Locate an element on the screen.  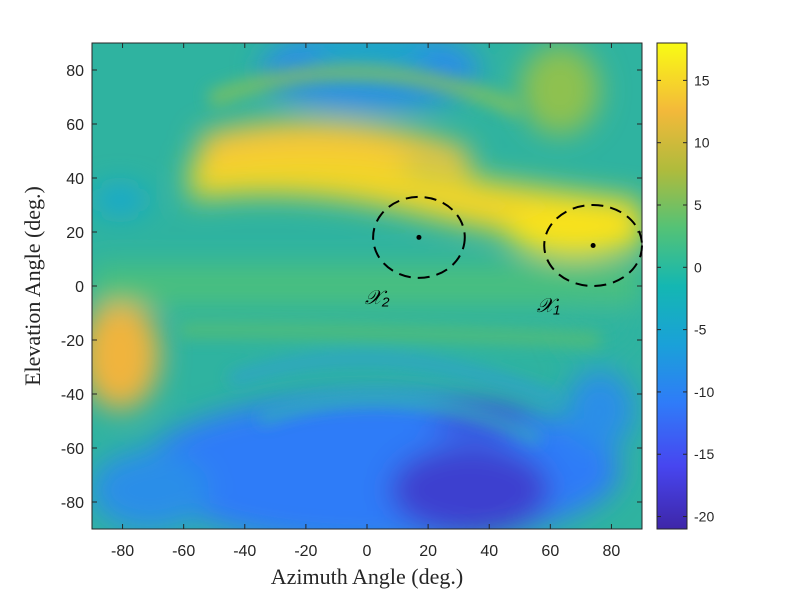
x-tick-label: -40 is located at coordinates (244, 551).